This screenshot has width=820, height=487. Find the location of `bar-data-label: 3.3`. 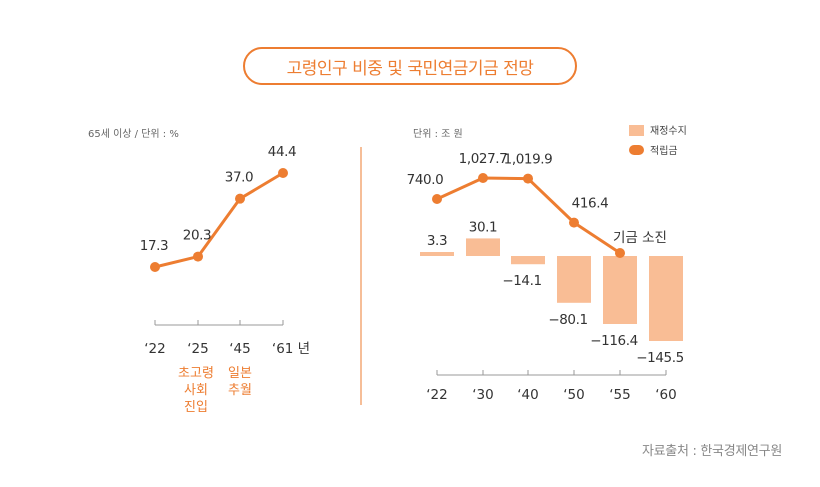

bar-data-label: 3.3 is located at coordinates (437, 241).